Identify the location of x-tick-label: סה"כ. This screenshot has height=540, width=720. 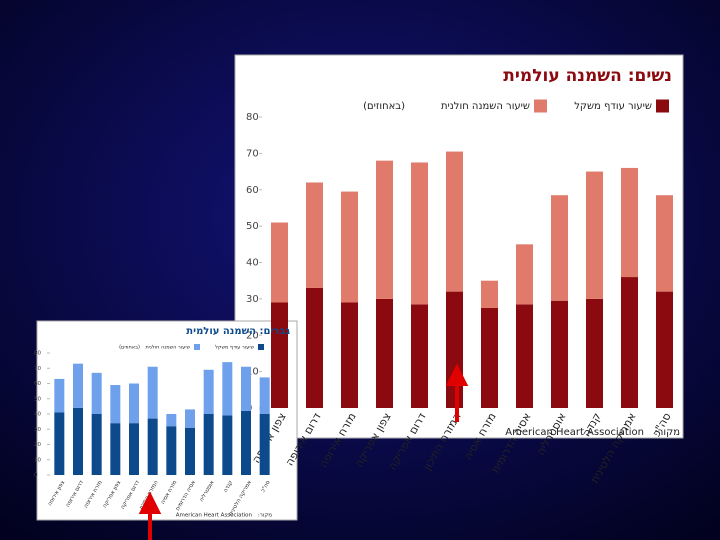
(266, 486).